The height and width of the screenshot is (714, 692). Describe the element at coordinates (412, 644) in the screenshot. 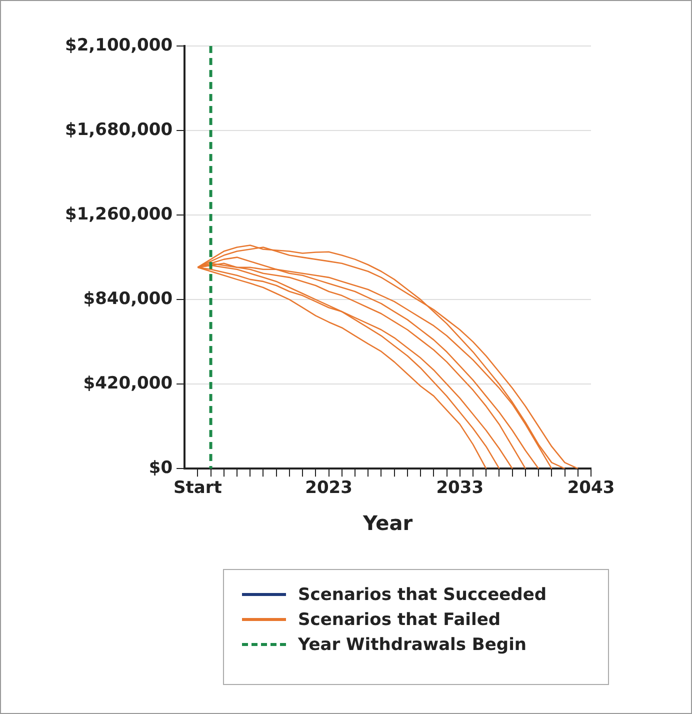

I see `legend-label: Year Withdrawals Begin` at that location.